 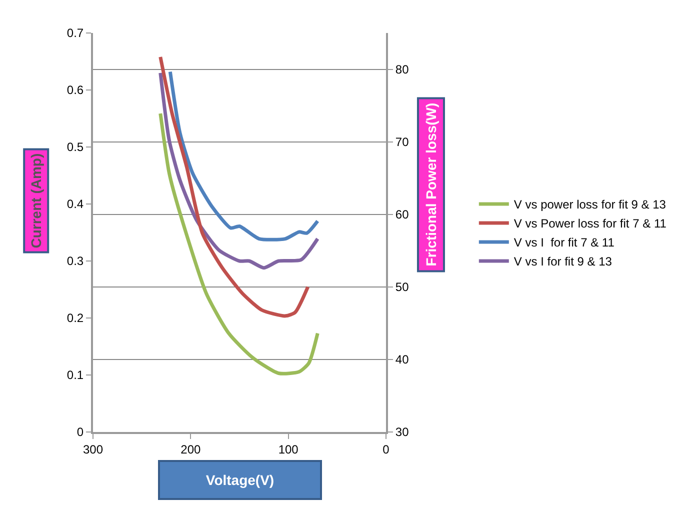 I want to click on legend-label: V vs I for fit 9 & 13, so click(x=563, y=261).